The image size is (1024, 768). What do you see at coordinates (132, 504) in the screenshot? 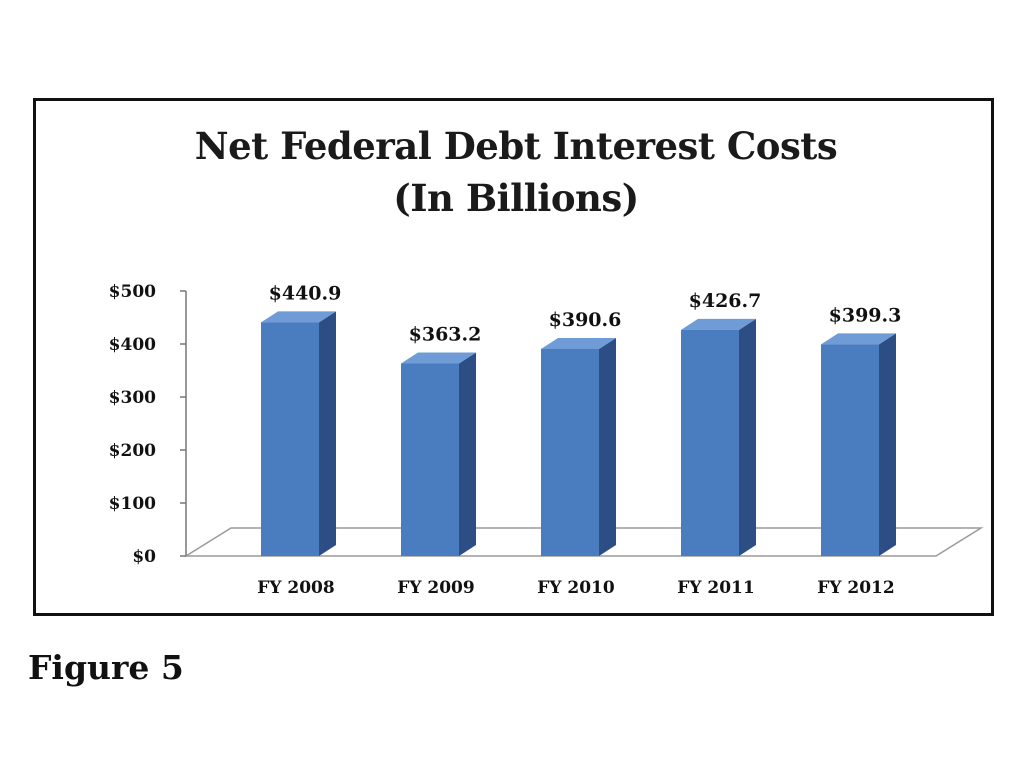
I see `y-tick-label: $100` at bounding box center [132, 504].